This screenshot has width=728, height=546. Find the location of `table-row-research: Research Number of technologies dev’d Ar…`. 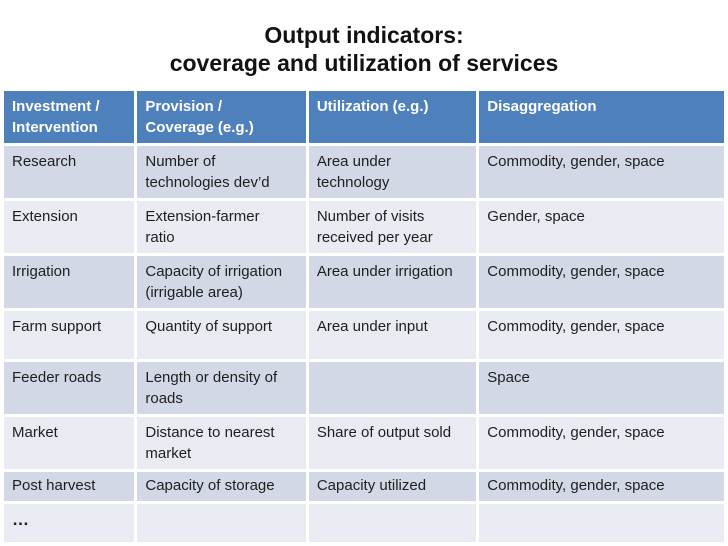

table-row-research: Research Number of technologies dev’d Ar… is located at coordinates (364, 172).